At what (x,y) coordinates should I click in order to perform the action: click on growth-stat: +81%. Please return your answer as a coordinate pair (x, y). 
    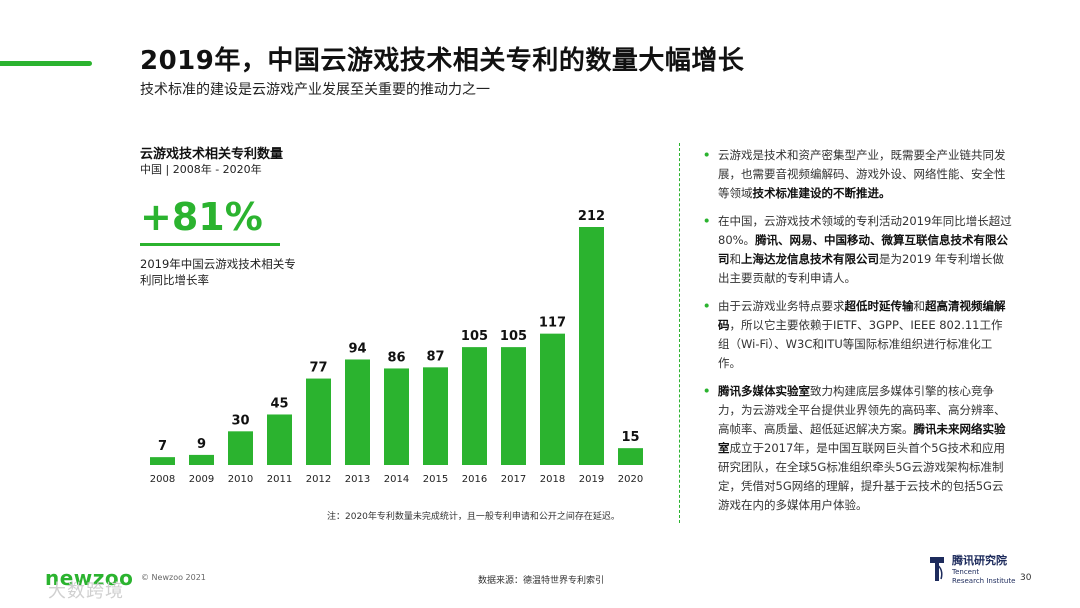
    Looking at the image, I should click on (201, 217).